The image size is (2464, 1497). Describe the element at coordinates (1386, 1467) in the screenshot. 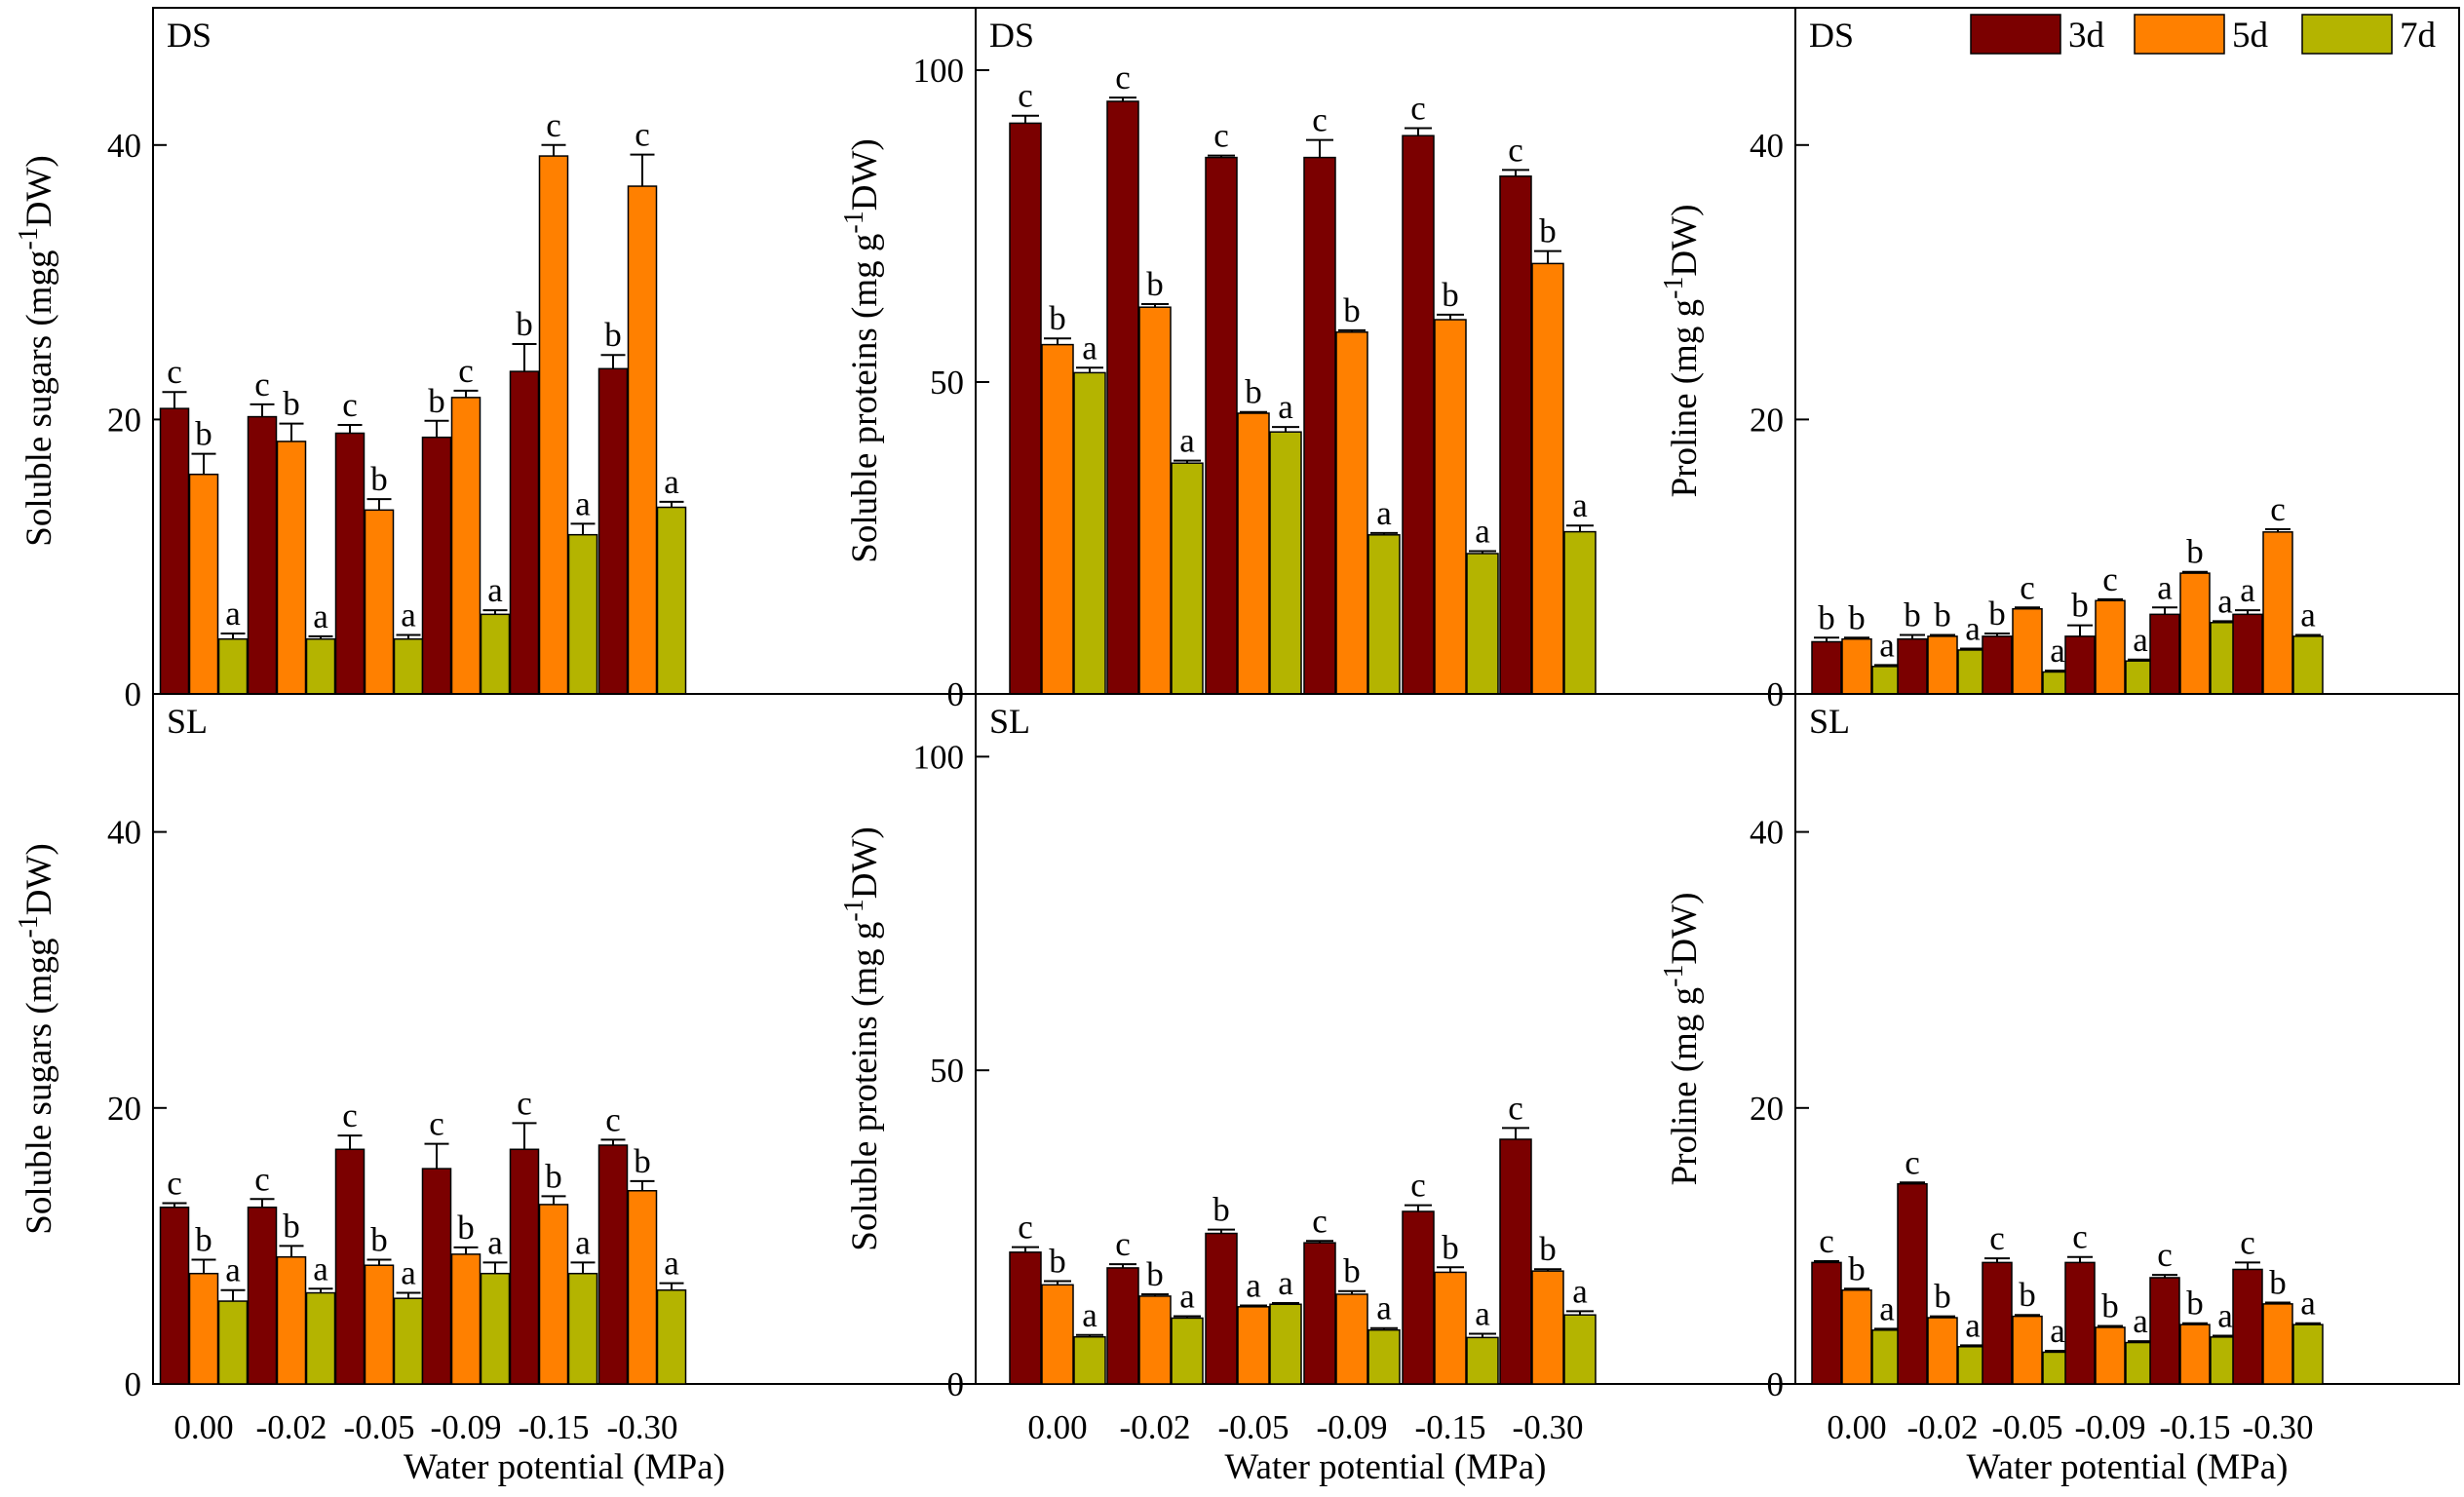

I see `x-axis-title: Water potential (MPa)` at that location.